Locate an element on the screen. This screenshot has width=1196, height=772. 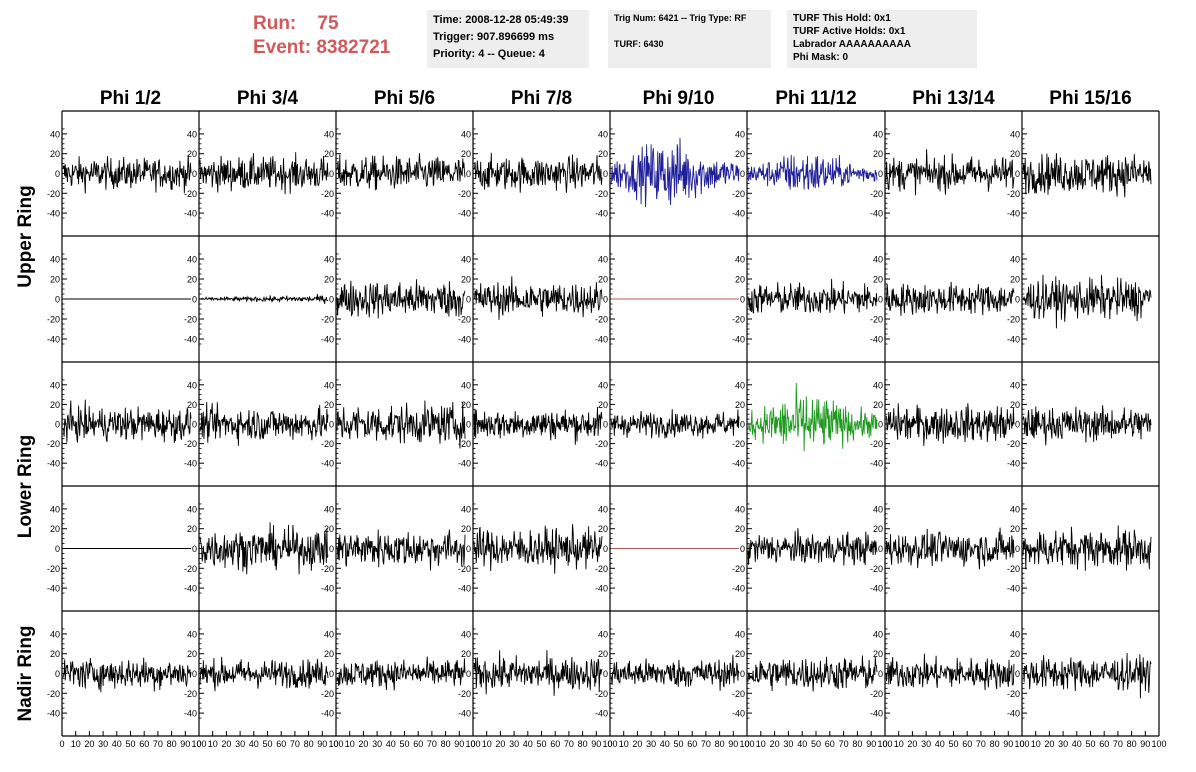
trig-num-text: Trig Num: 6421 -- Trig Type: RF is located at coordinates (680, 18).